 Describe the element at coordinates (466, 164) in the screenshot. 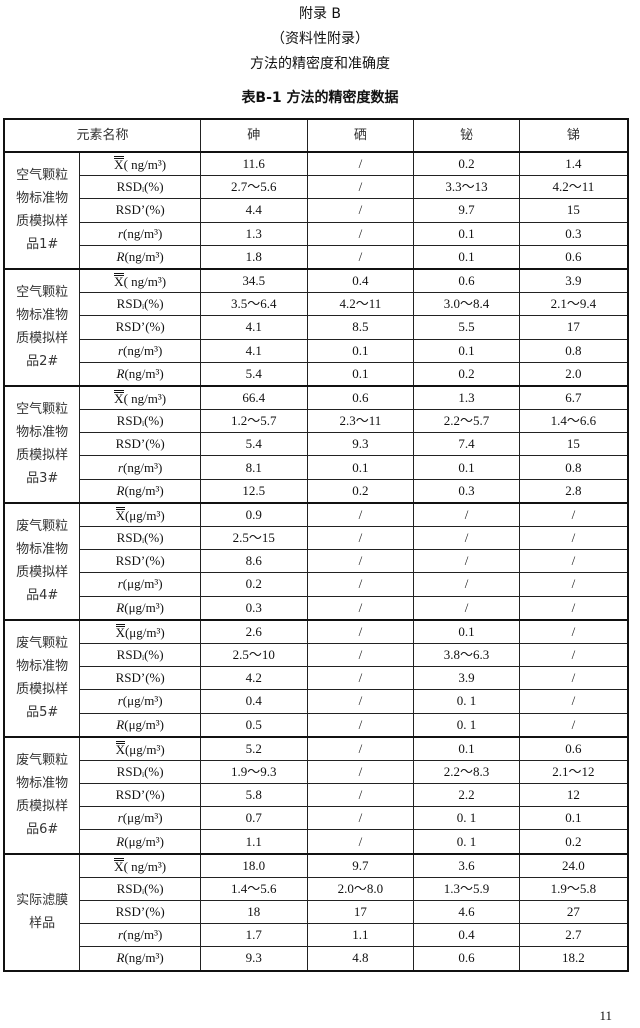

I see `value-cell: 0.2` at that location.